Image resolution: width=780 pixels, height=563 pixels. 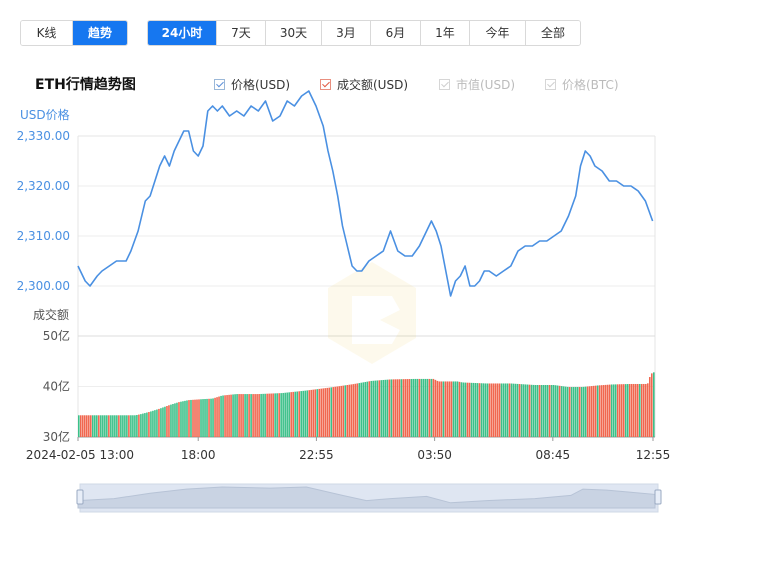 I want to click on trend-button: 趋势, so click(x=100, y=33).